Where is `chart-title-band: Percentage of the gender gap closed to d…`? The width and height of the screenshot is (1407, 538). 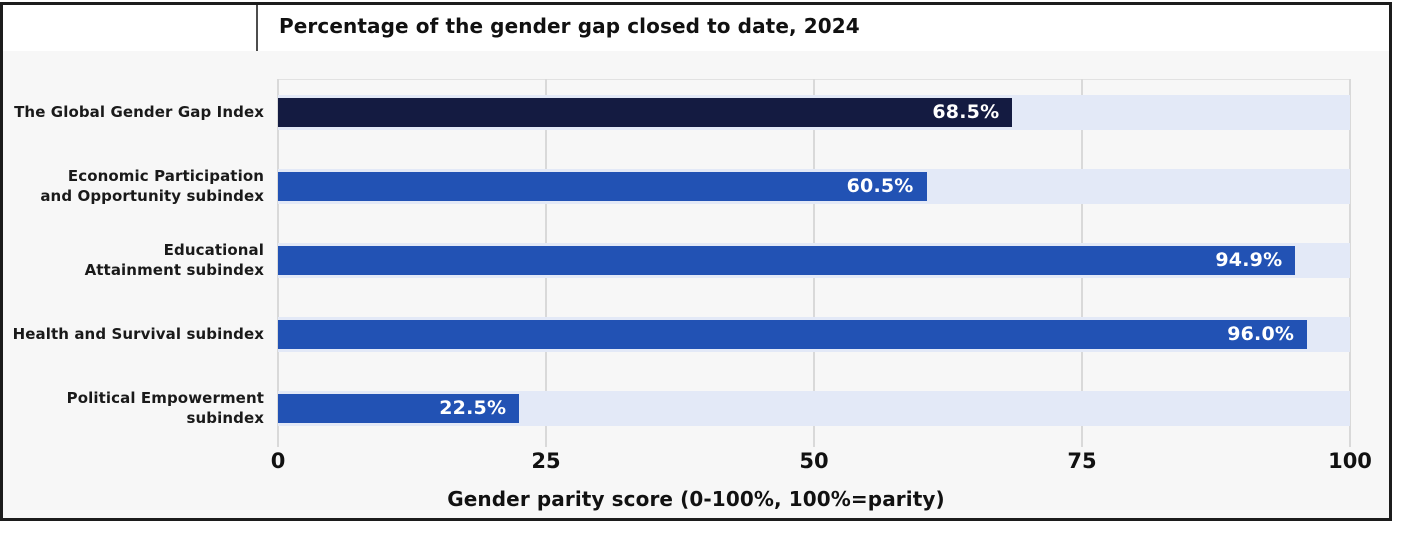 chart-title-band: Percentage of the gender gap closed to d… is located at coordinates (696, 28).